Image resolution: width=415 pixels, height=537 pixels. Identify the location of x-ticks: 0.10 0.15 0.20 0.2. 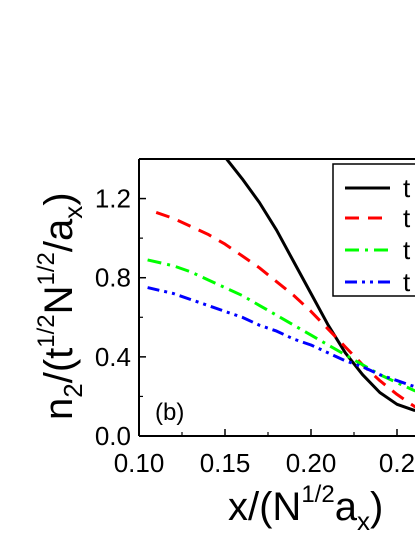
(264, 453).